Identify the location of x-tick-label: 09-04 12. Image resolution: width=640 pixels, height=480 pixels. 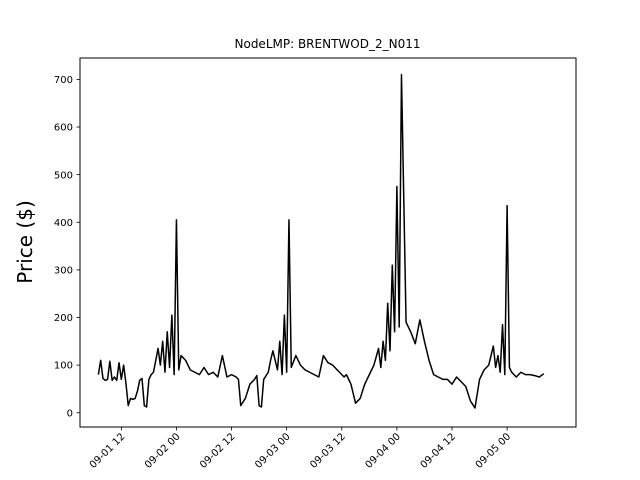
(439, 451).